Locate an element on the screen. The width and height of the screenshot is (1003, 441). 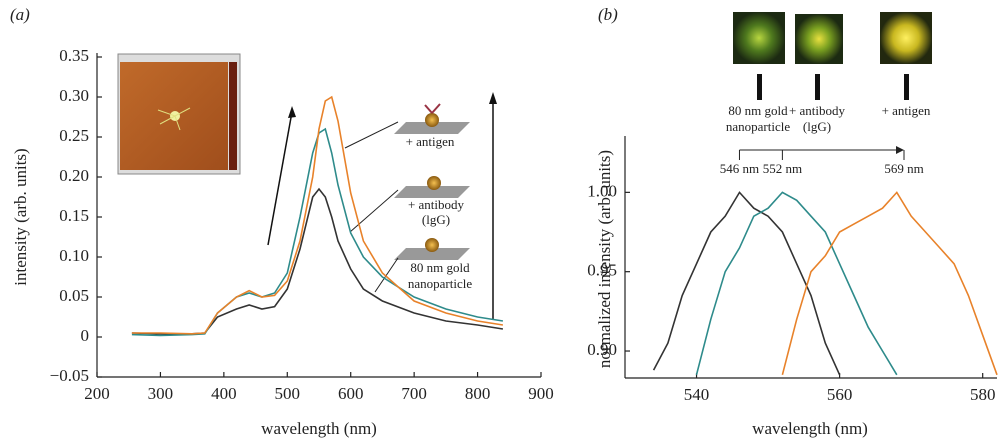
y-tick-label: 0.25 is located at coordinates (74, 135).